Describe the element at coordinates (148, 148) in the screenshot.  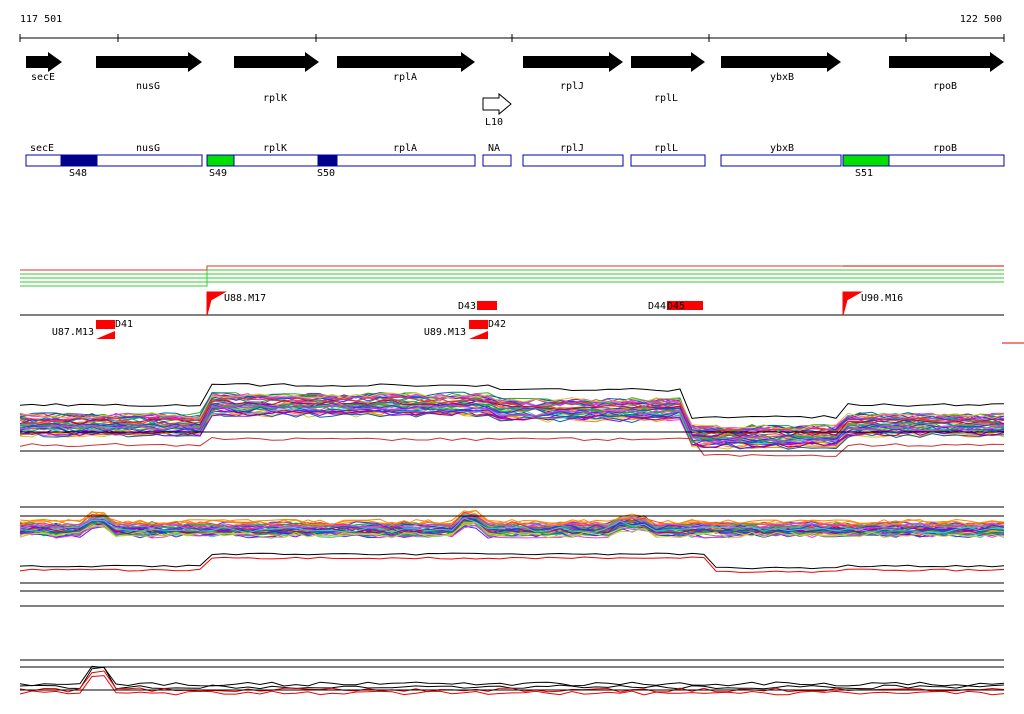
I see `region-label: nusG` at that location.